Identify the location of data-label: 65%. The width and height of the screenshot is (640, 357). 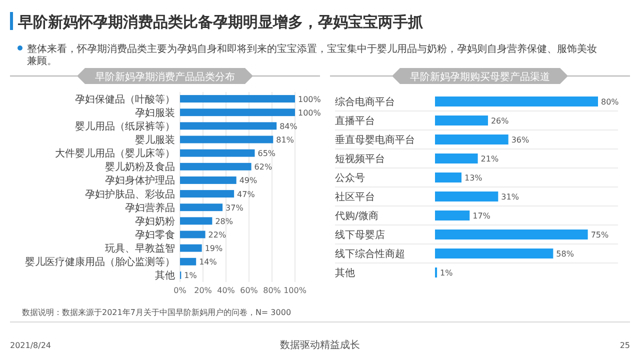
(267, 153).